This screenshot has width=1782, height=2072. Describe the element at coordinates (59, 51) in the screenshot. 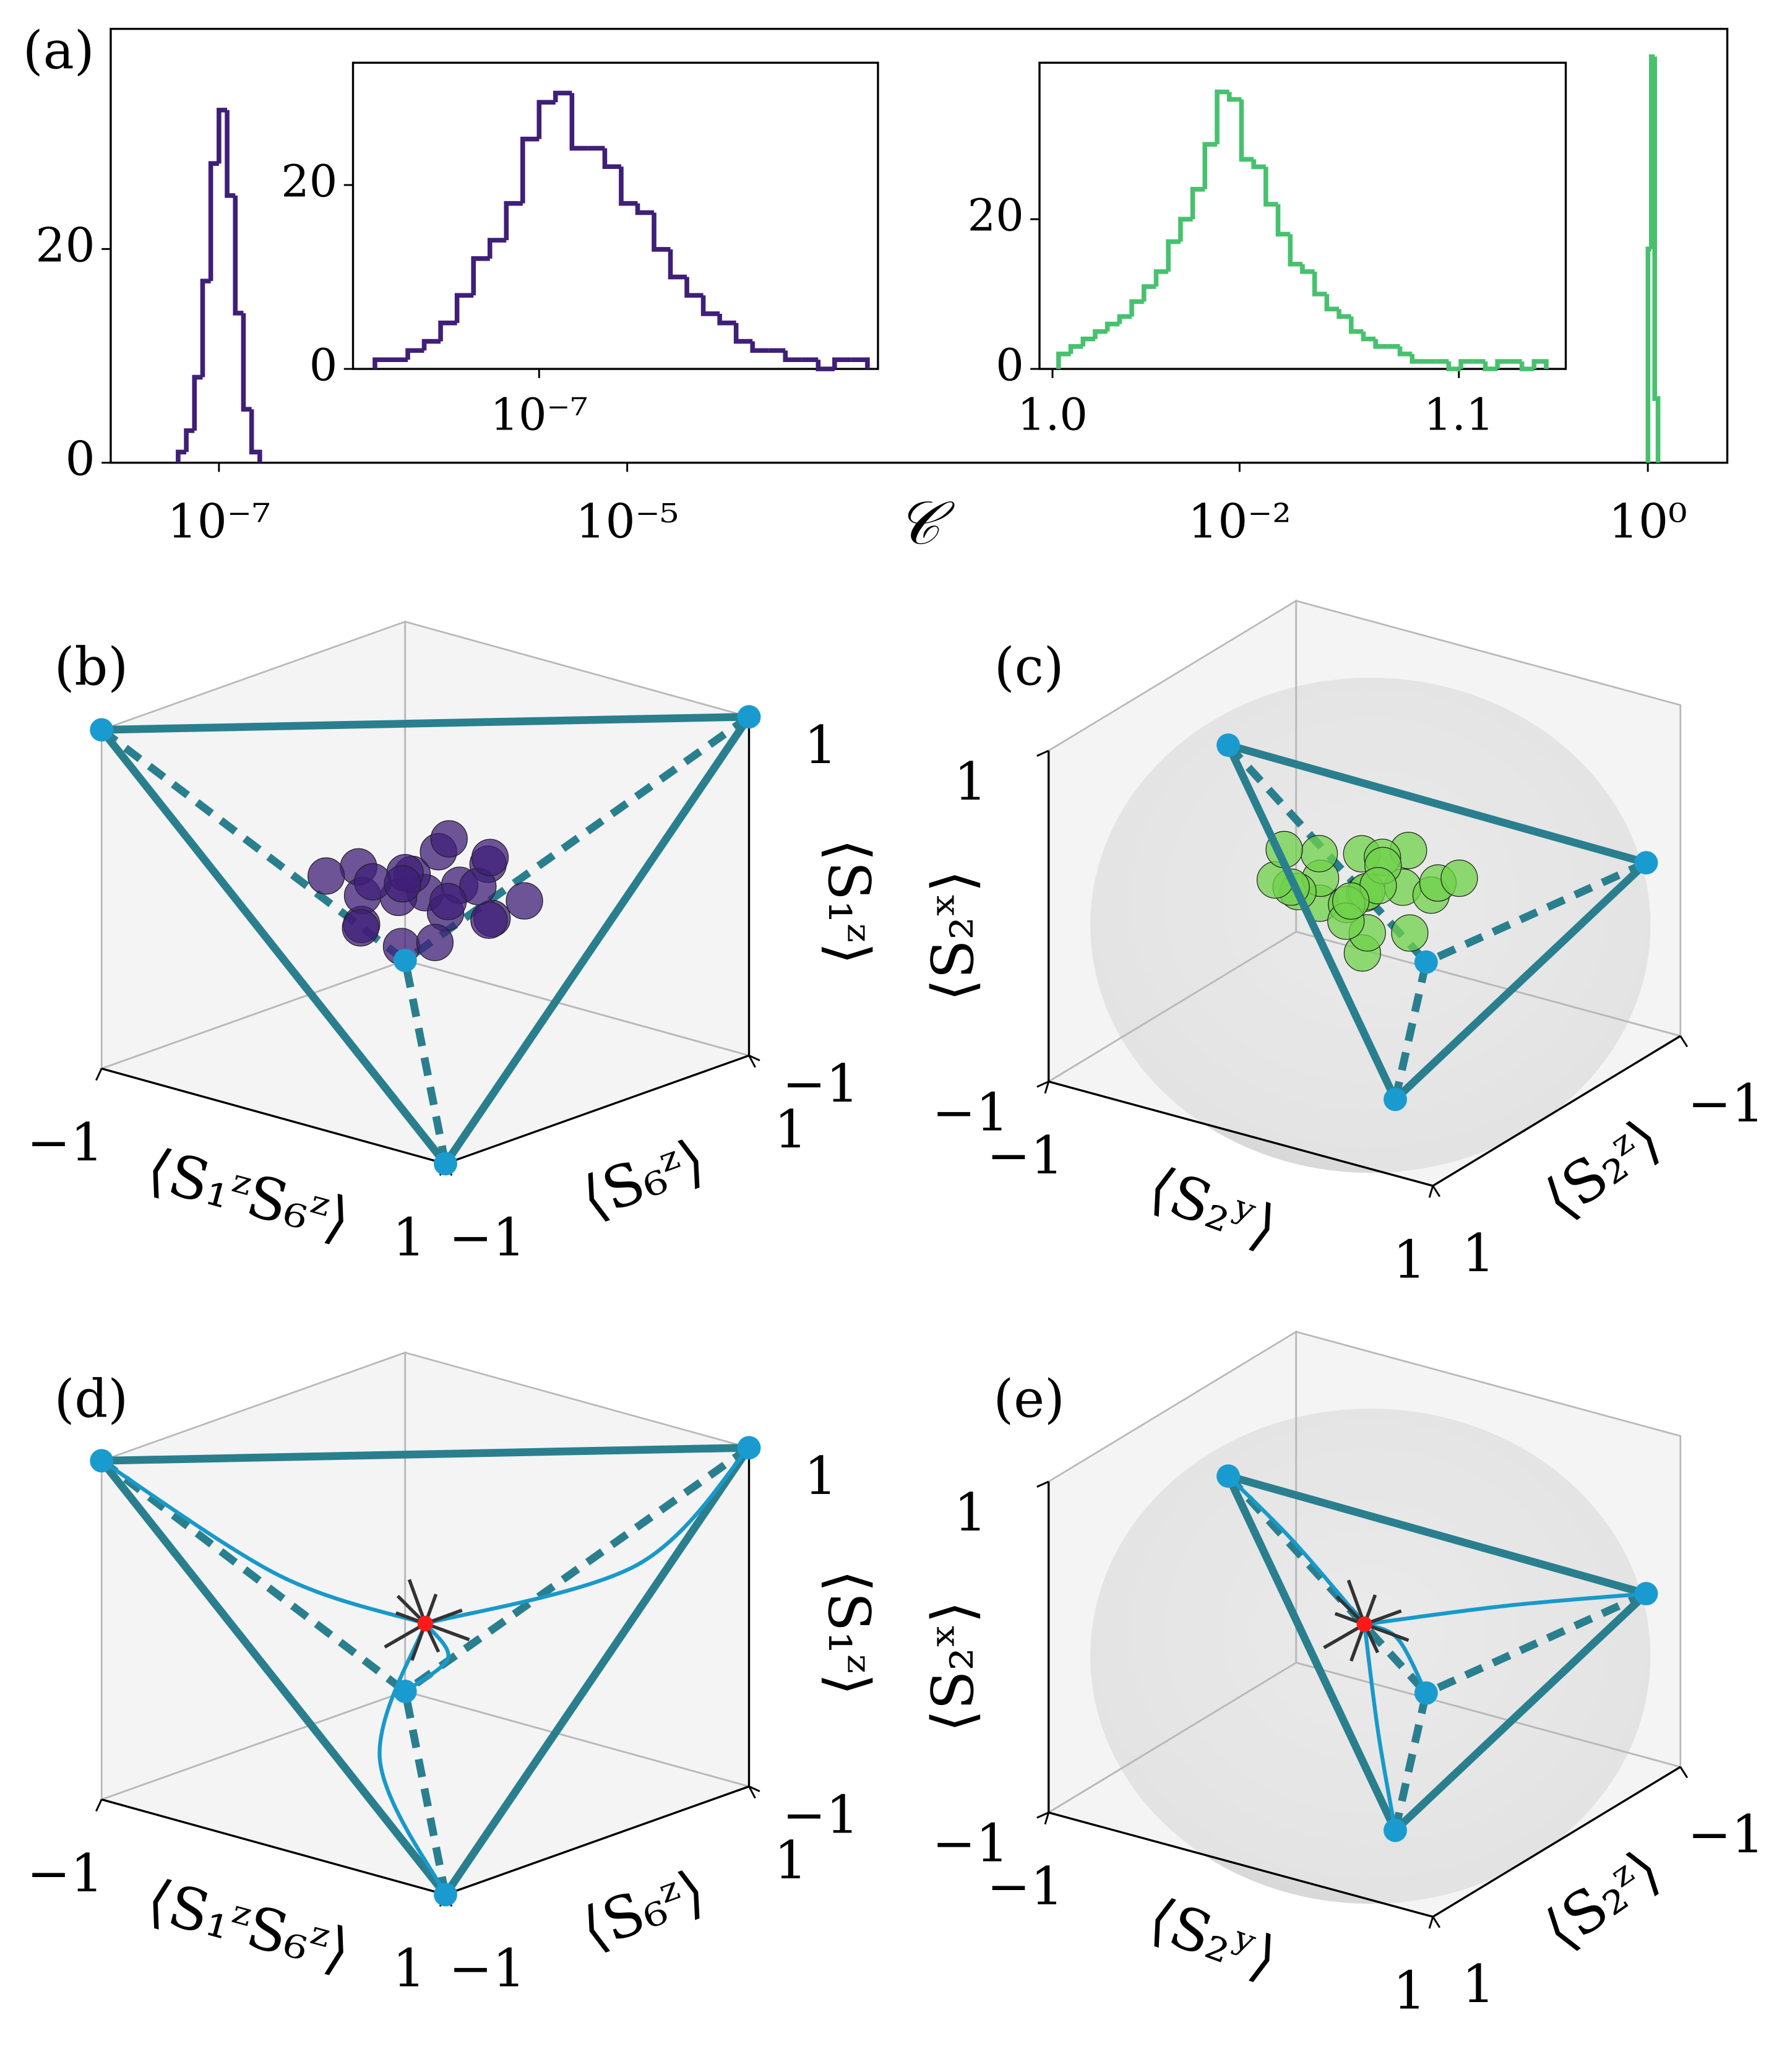

I see `panel-label: (a)` at that location.